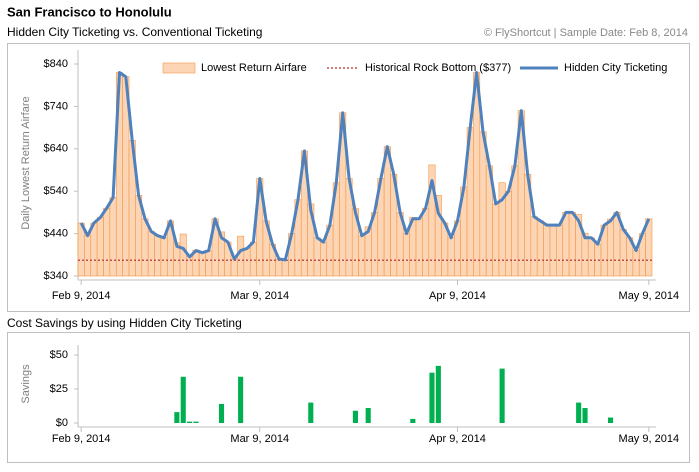  Describe the element at coordinates (56, 149) in the screenshot. I see `y-tick-label: $640` at that location.